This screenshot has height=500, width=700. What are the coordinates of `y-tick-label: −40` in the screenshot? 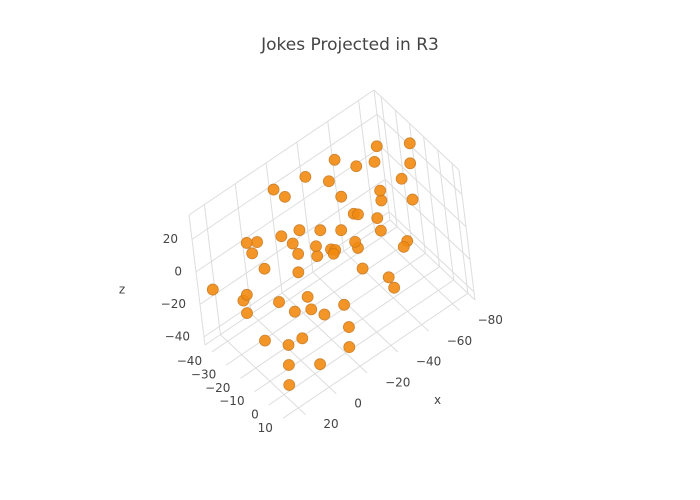 It's located at (189, 361).